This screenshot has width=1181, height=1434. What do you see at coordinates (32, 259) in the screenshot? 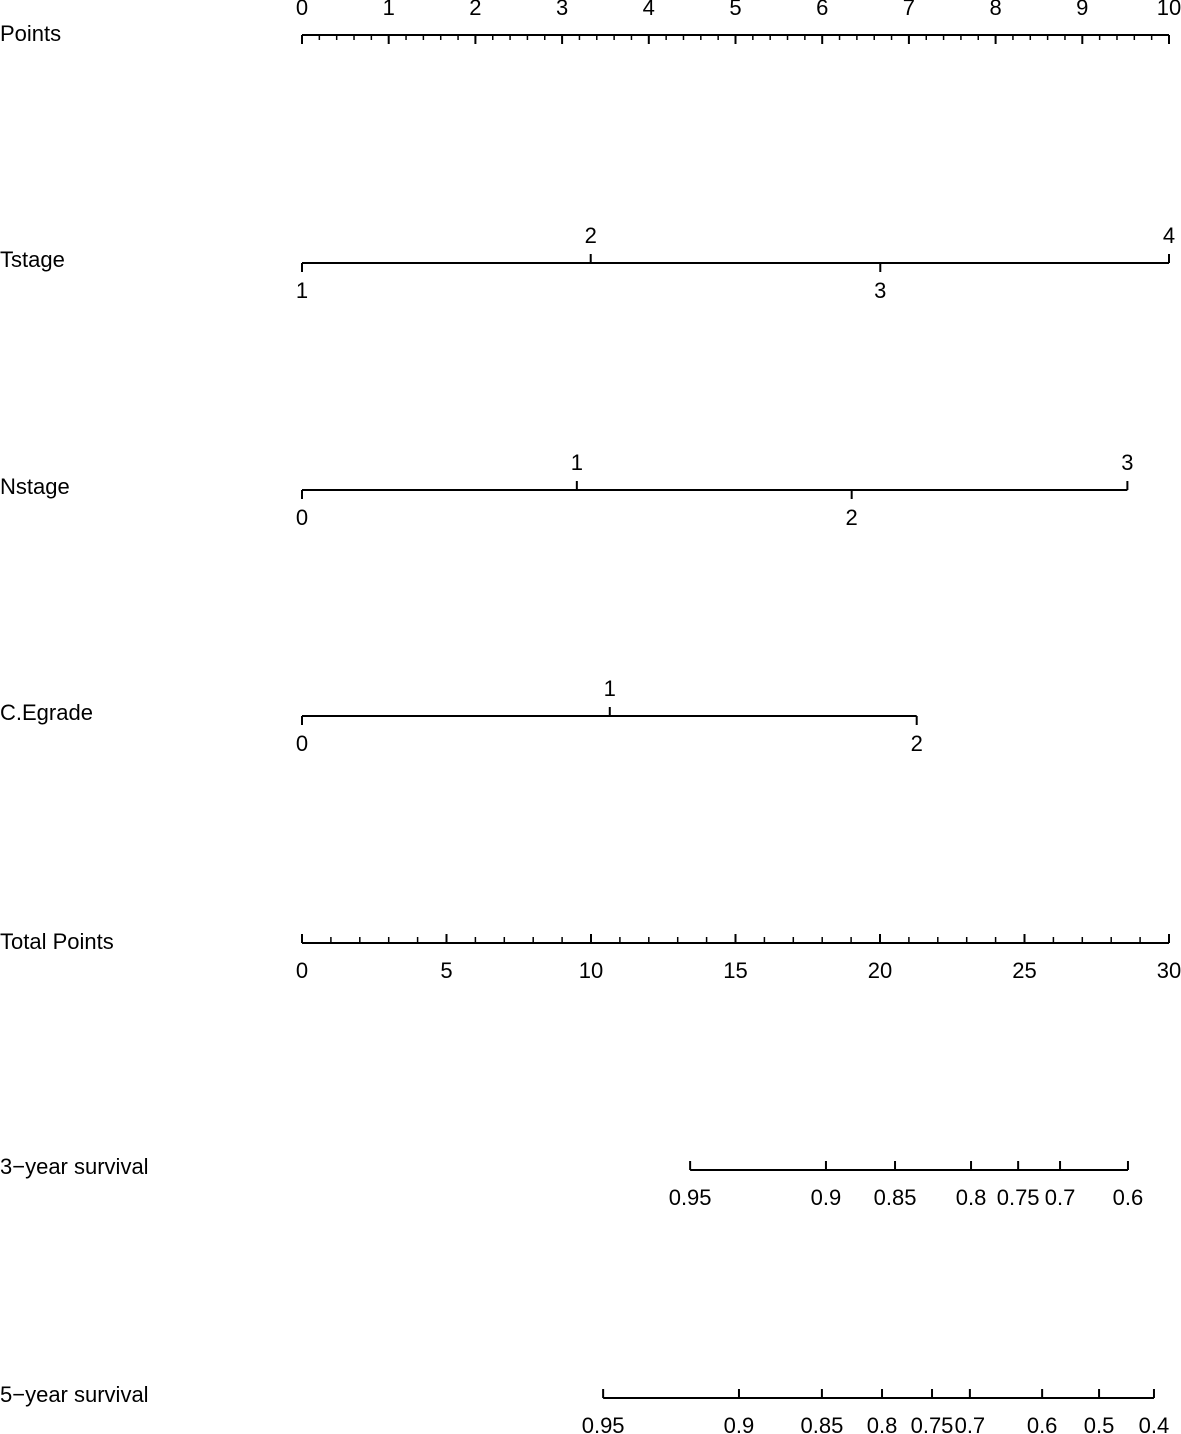
I see `row-label: Tstage` at bounding box center [32, 259].